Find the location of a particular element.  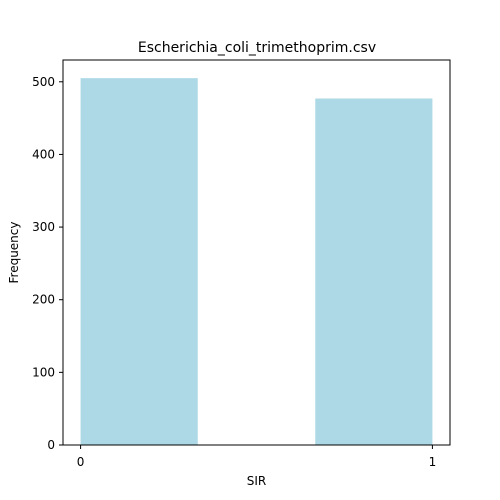

y-tick-label: 500 is located at coordinates (43, 82).